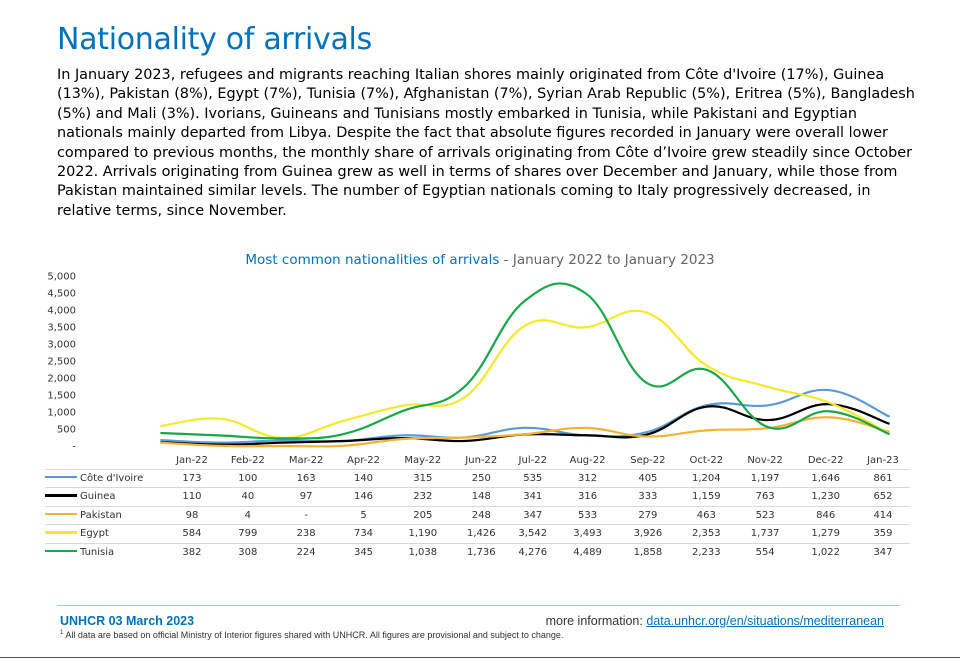 This screenshot has width=960, height=662. What do you see at coordinates (481, 496) in the screenshot?
I see `data-label: 148` at bounding box center [481, 496].